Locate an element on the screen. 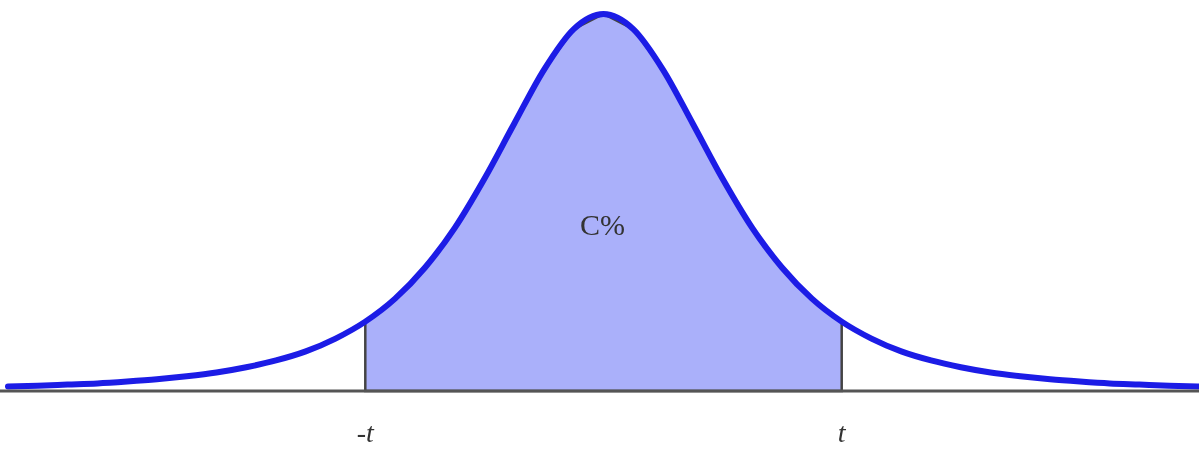 Image resolution: width=1199 pixels, height=452 pixels. x-tick-label: t is located at coordinates (842, 432).